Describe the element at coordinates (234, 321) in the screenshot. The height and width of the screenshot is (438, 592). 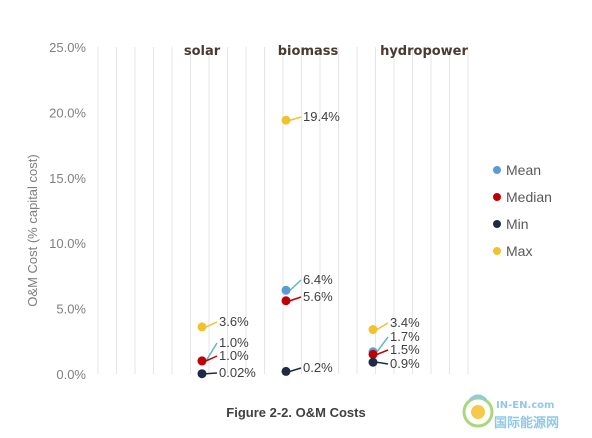
I see `data-label: 3.6%` at that location.